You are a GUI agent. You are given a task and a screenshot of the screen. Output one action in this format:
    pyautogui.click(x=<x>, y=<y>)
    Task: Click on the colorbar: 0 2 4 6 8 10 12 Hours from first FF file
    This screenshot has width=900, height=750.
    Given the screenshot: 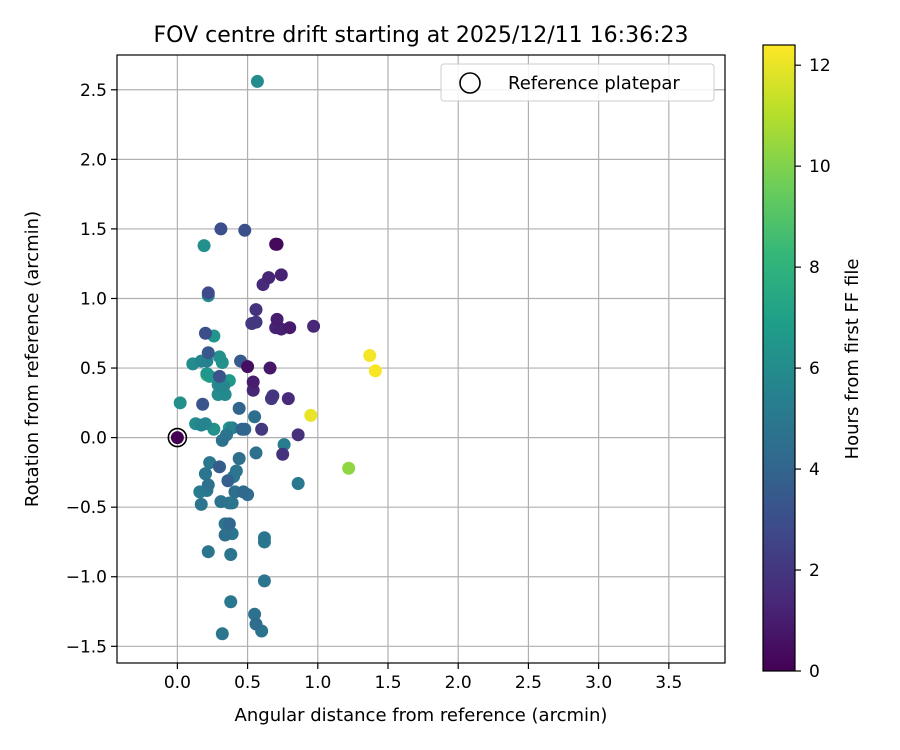 What is the action you would take?
    pyautogui.click(x=812, y=363)
    